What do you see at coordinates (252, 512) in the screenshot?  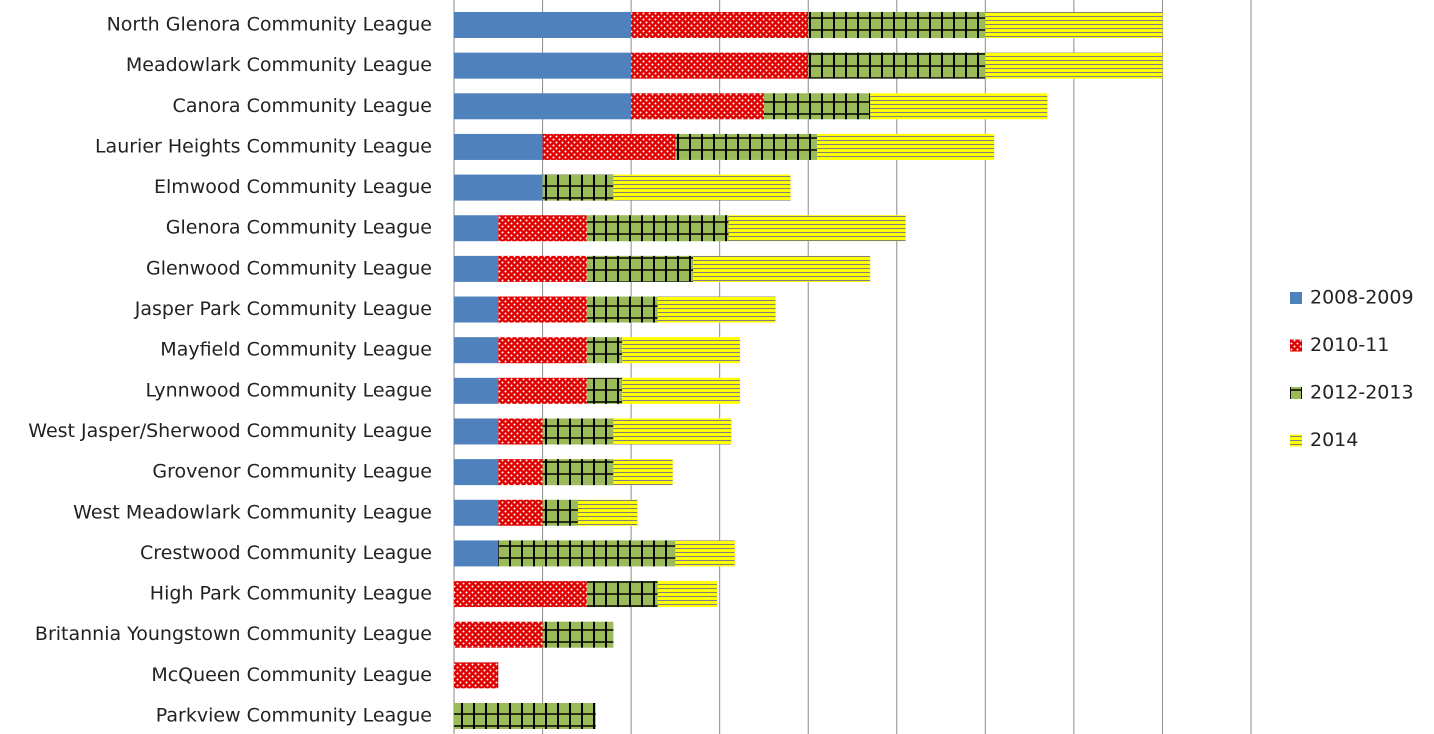 I see `y-tick-label: West Meadowlark Community League` at bounding box center [252, 512].